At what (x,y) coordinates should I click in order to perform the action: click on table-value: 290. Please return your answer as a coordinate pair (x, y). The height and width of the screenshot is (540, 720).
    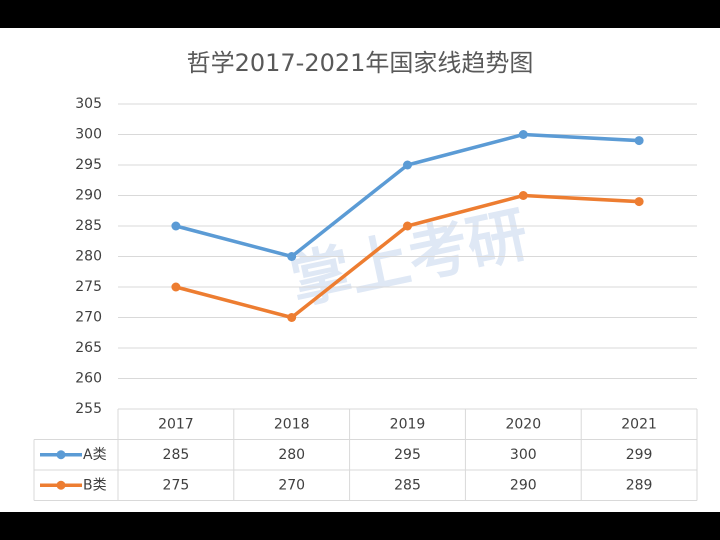
    Looking at the image, I should click on (523, 485).